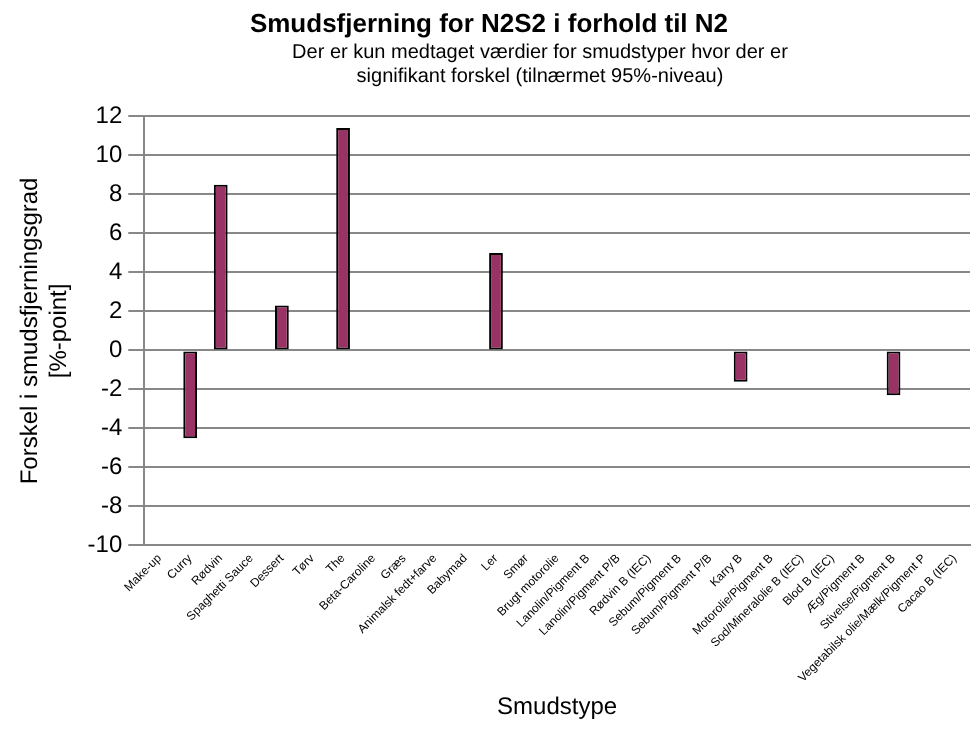 The width and height of the screenshot is (978, 730). What do you see at coordinates (489, 23) in the screenshot?
I see `chart-title: Smudsfjerning for N2S2 i forhold til N2` at bounding box center [489, 23].